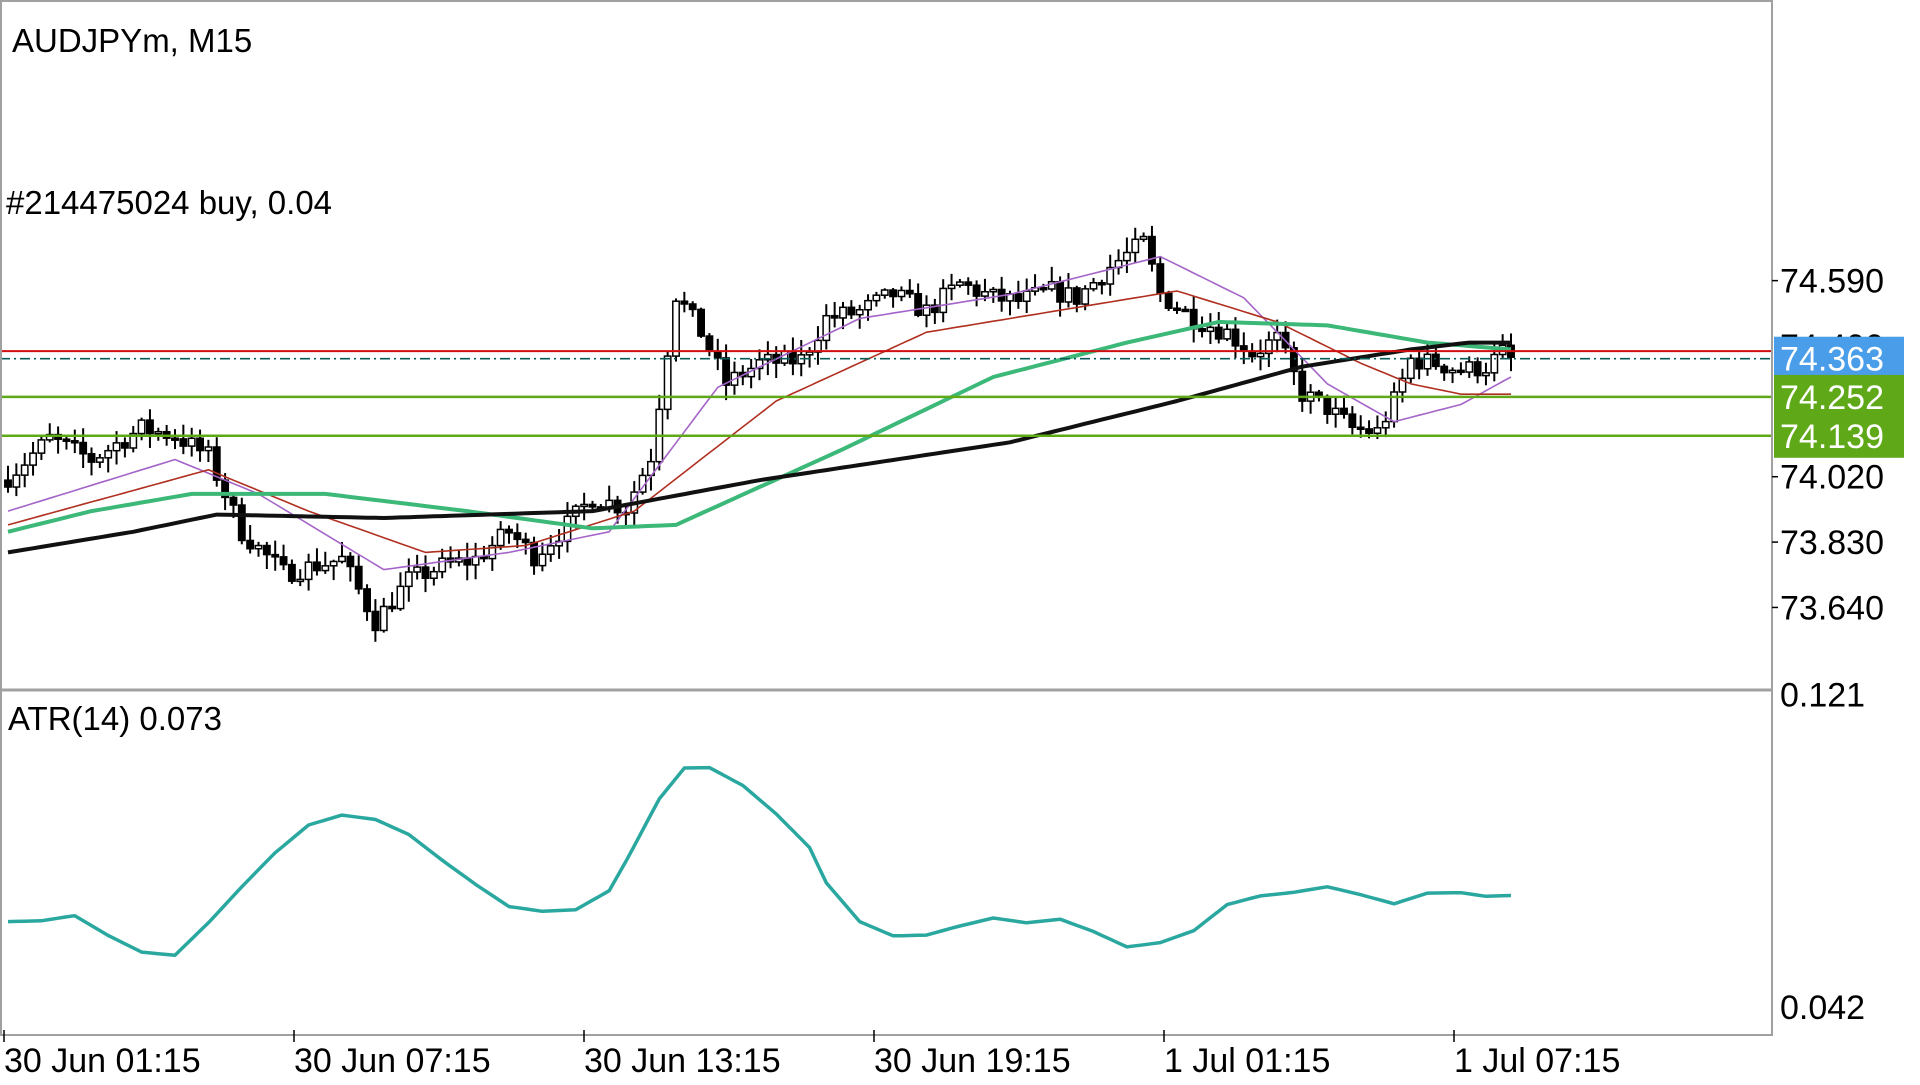 This screenshot has height=1085, width=1920. I want to click on atr-tick-label: 0.042, so click(1822, 1008).